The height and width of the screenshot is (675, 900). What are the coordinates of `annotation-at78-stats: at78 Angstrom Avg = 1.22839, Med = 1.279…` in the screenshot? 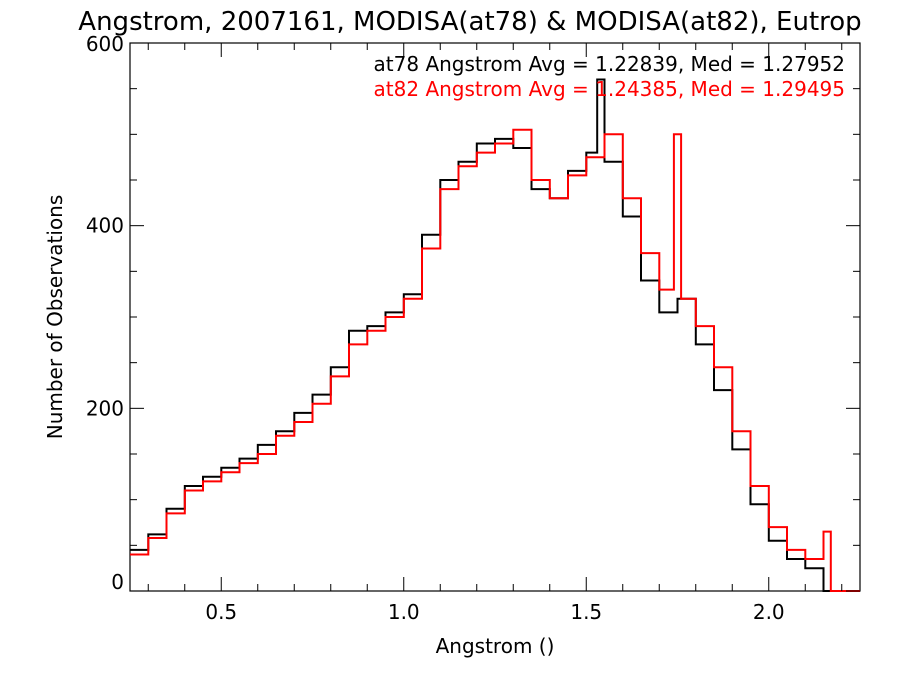 It's located at (609, 64).